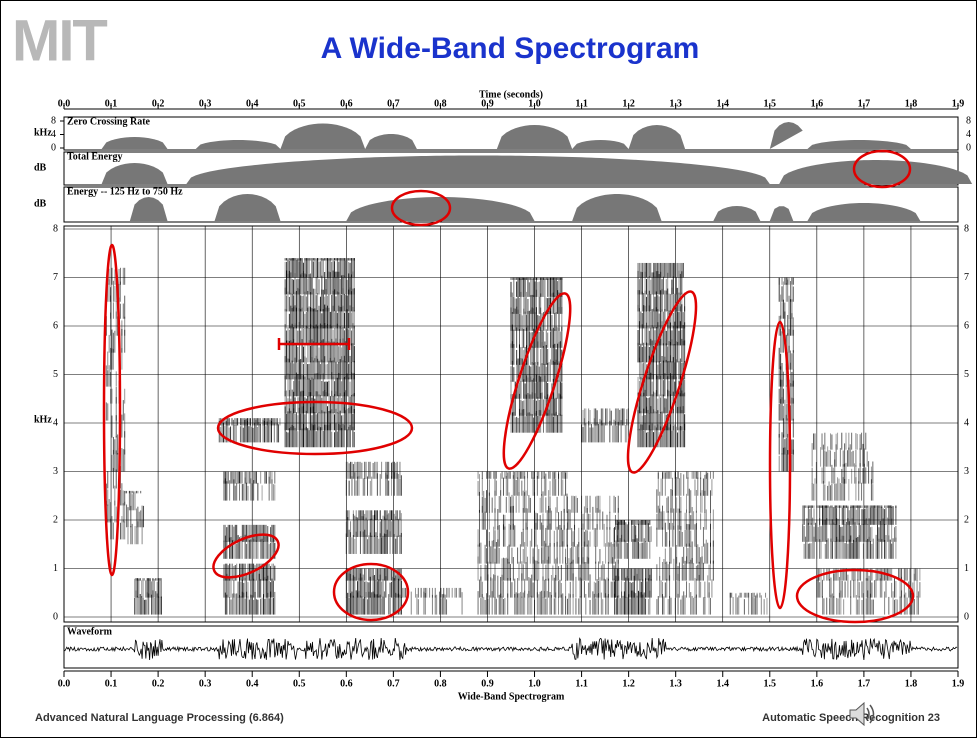  What do you see at coordinates (966, 325) in the screenshot?
I see `freq-tick-label: 6` at bounding box center [966, 325].